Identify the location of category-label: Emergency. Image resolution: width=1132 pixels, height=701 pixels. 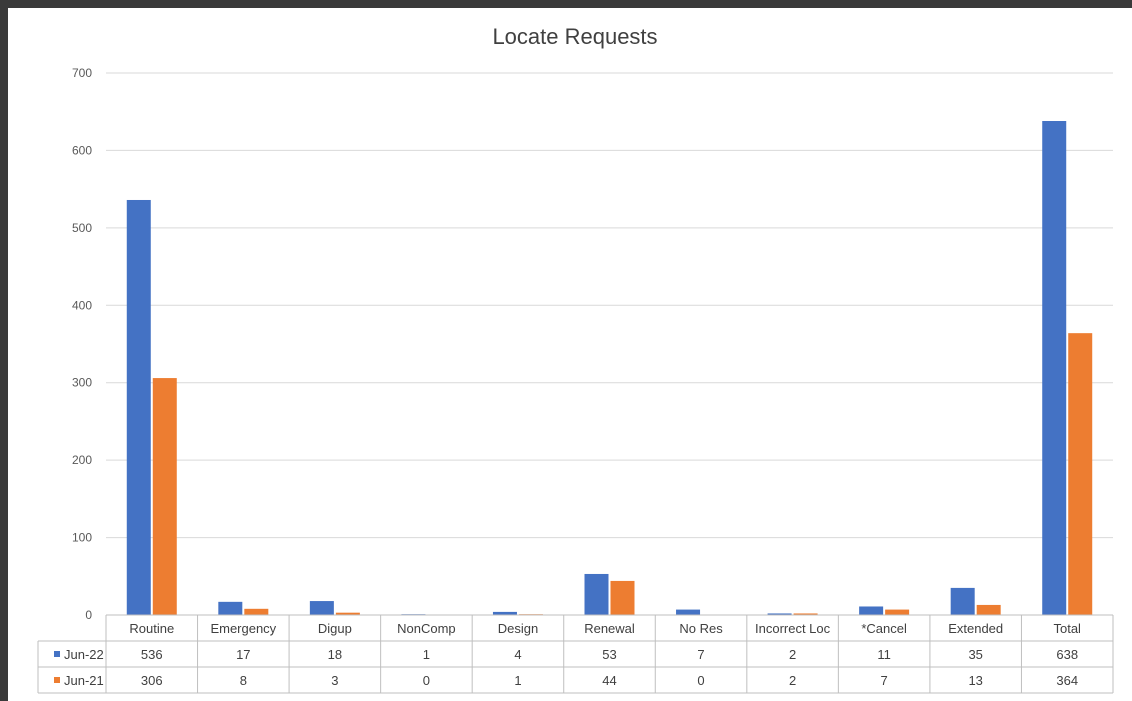
(243, 628).